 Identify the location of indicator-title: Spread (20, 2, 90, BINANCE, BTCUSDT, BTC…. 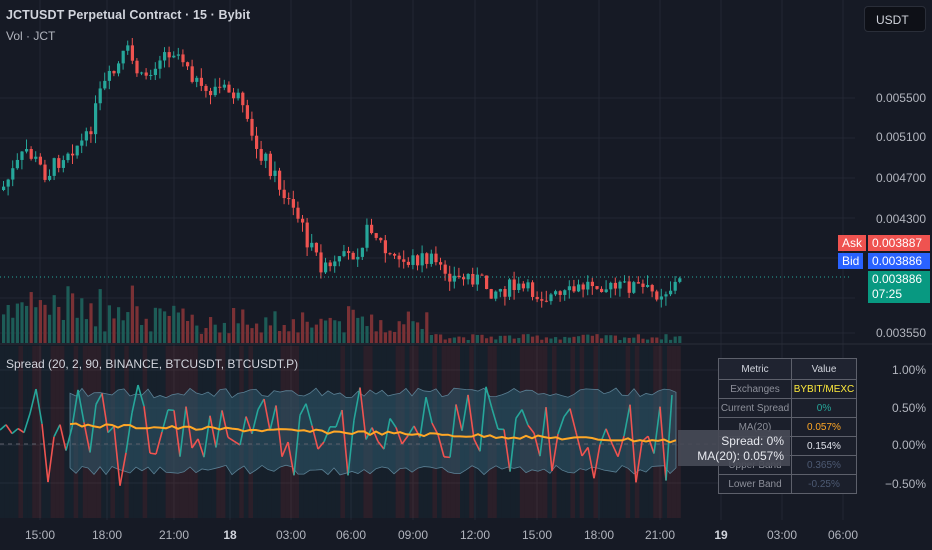
(152, 364).